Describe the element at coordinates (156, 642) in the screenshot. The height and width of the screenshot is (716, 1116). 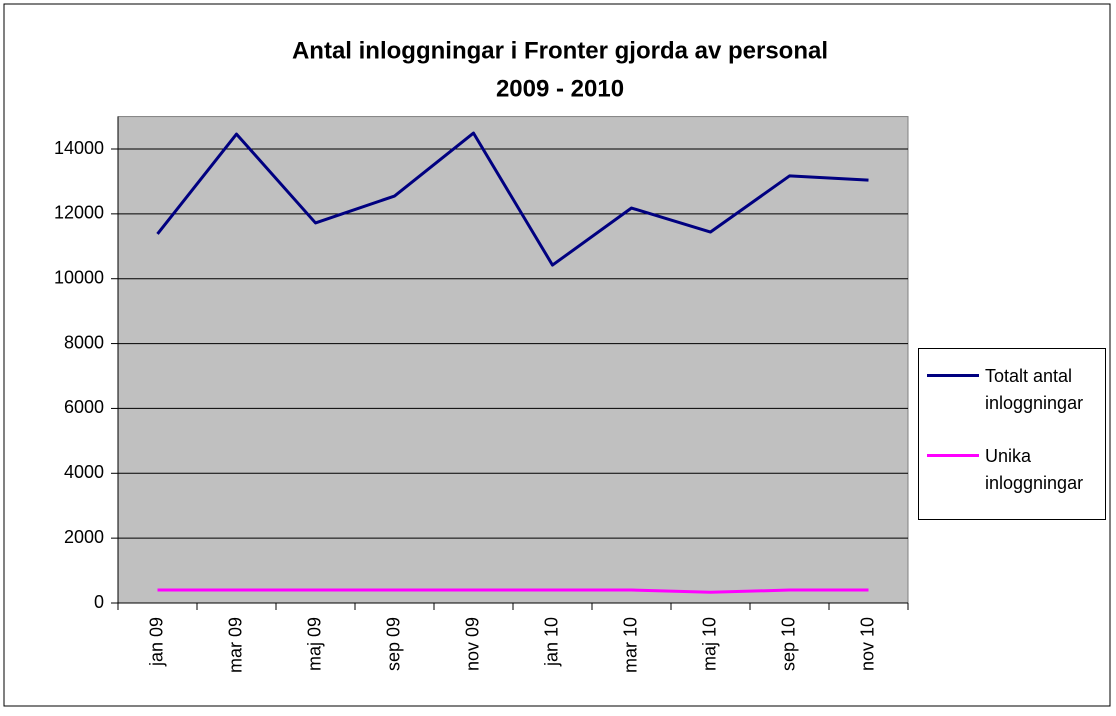
I see `x-tick-label: jan 09` at that location.